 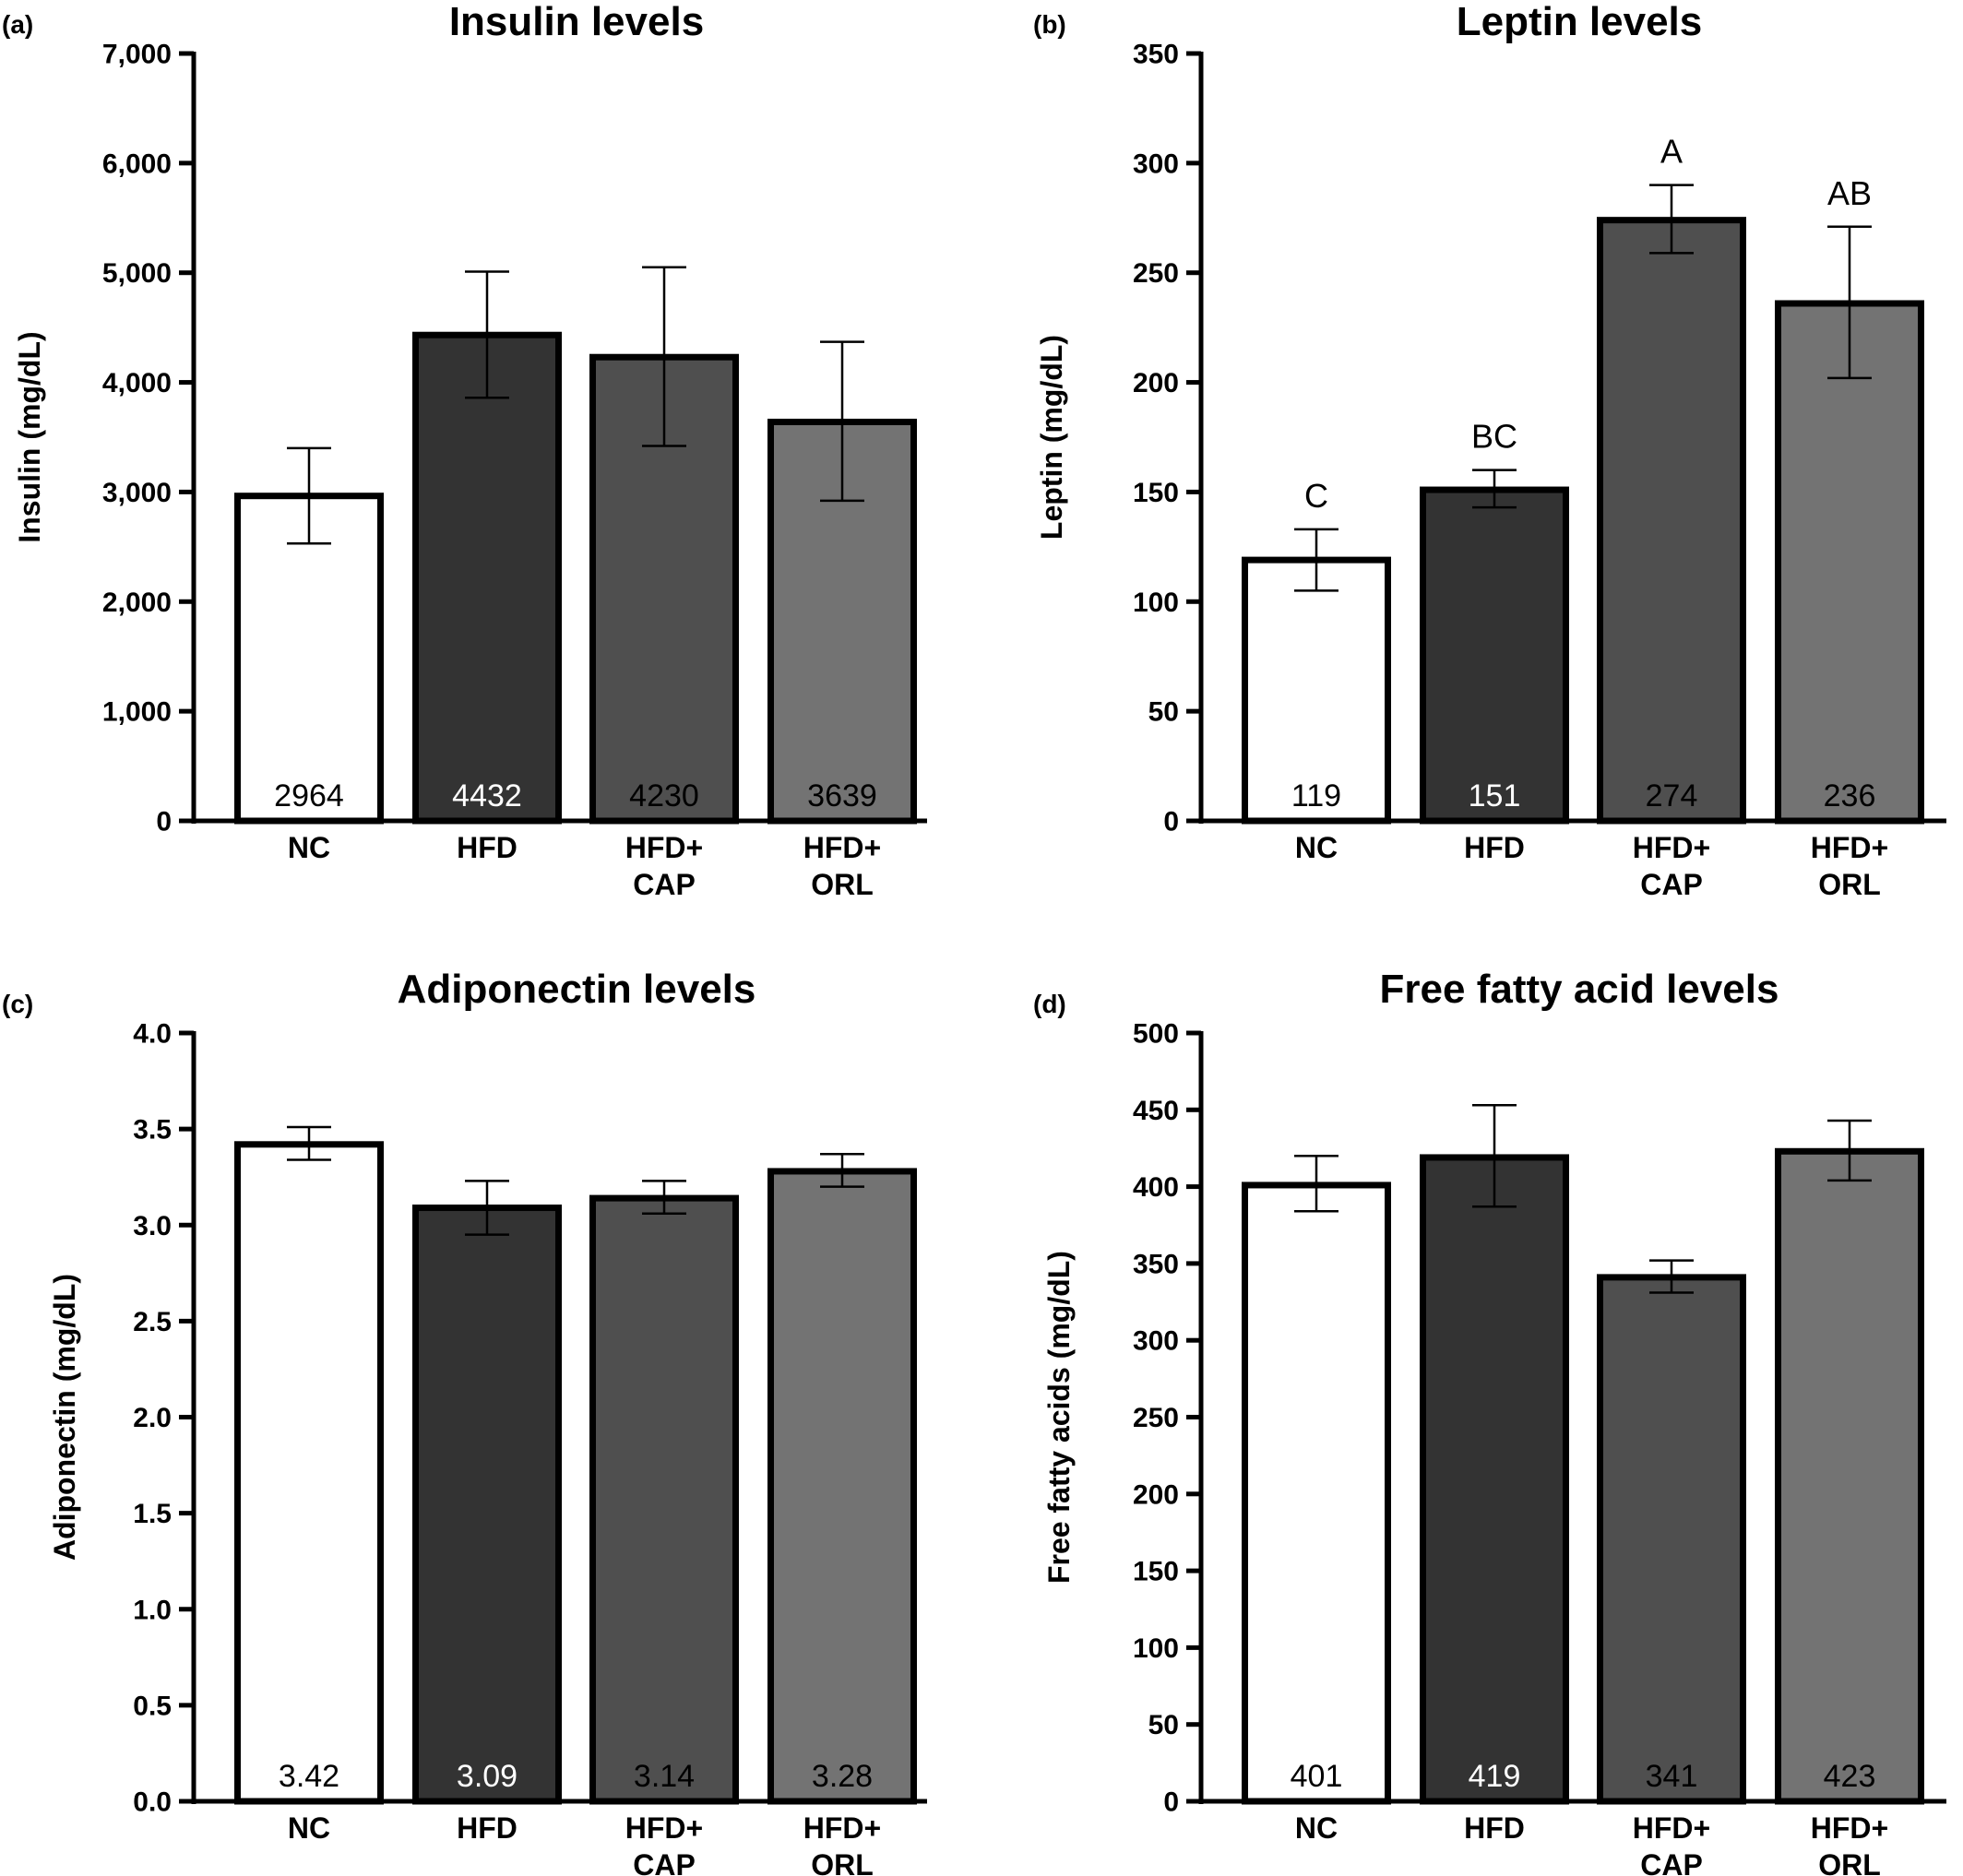 What do you see at coordinates (152, 1034) in the screenshot?
I see `y-tick-label: 4.0` at bounding box center [152, 1034].